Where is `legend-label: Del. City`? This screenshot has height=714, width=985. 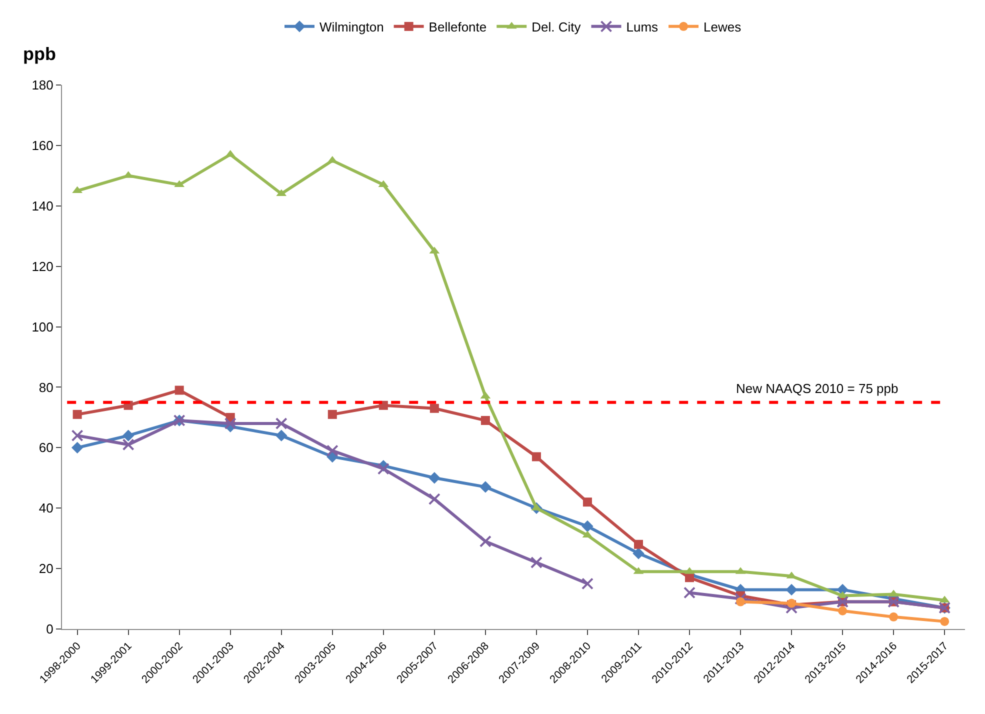
legend-label: Del. City is located at coordinates (557, 27).